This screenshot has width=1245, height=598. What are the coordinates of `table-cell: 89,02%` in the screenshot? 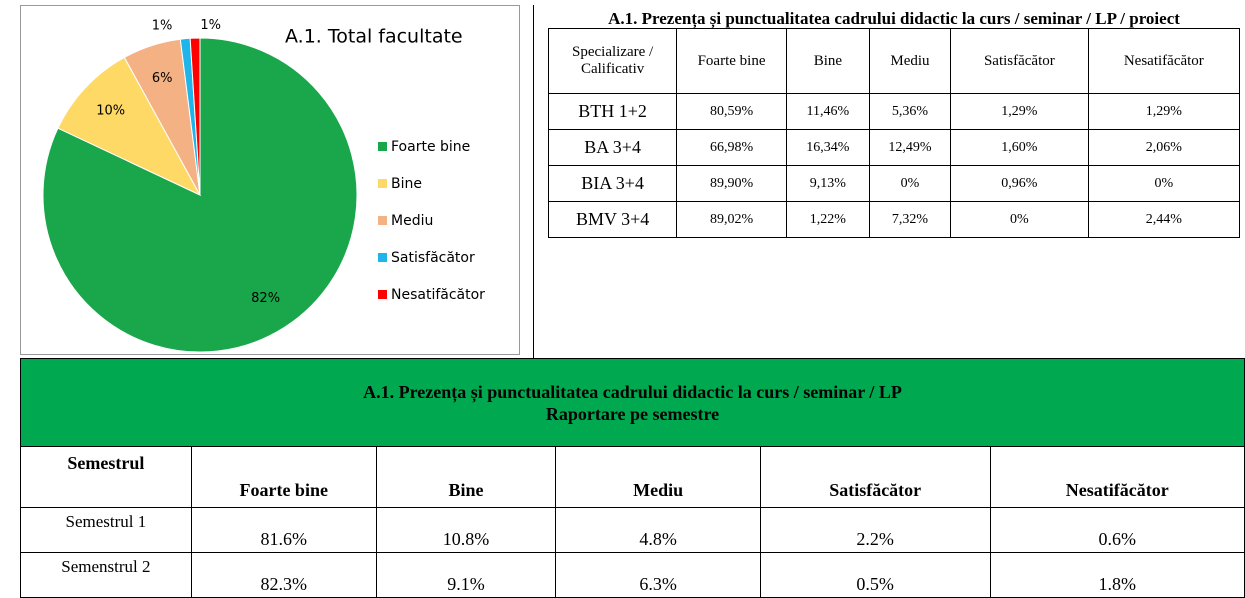 It's located at (731, 219).